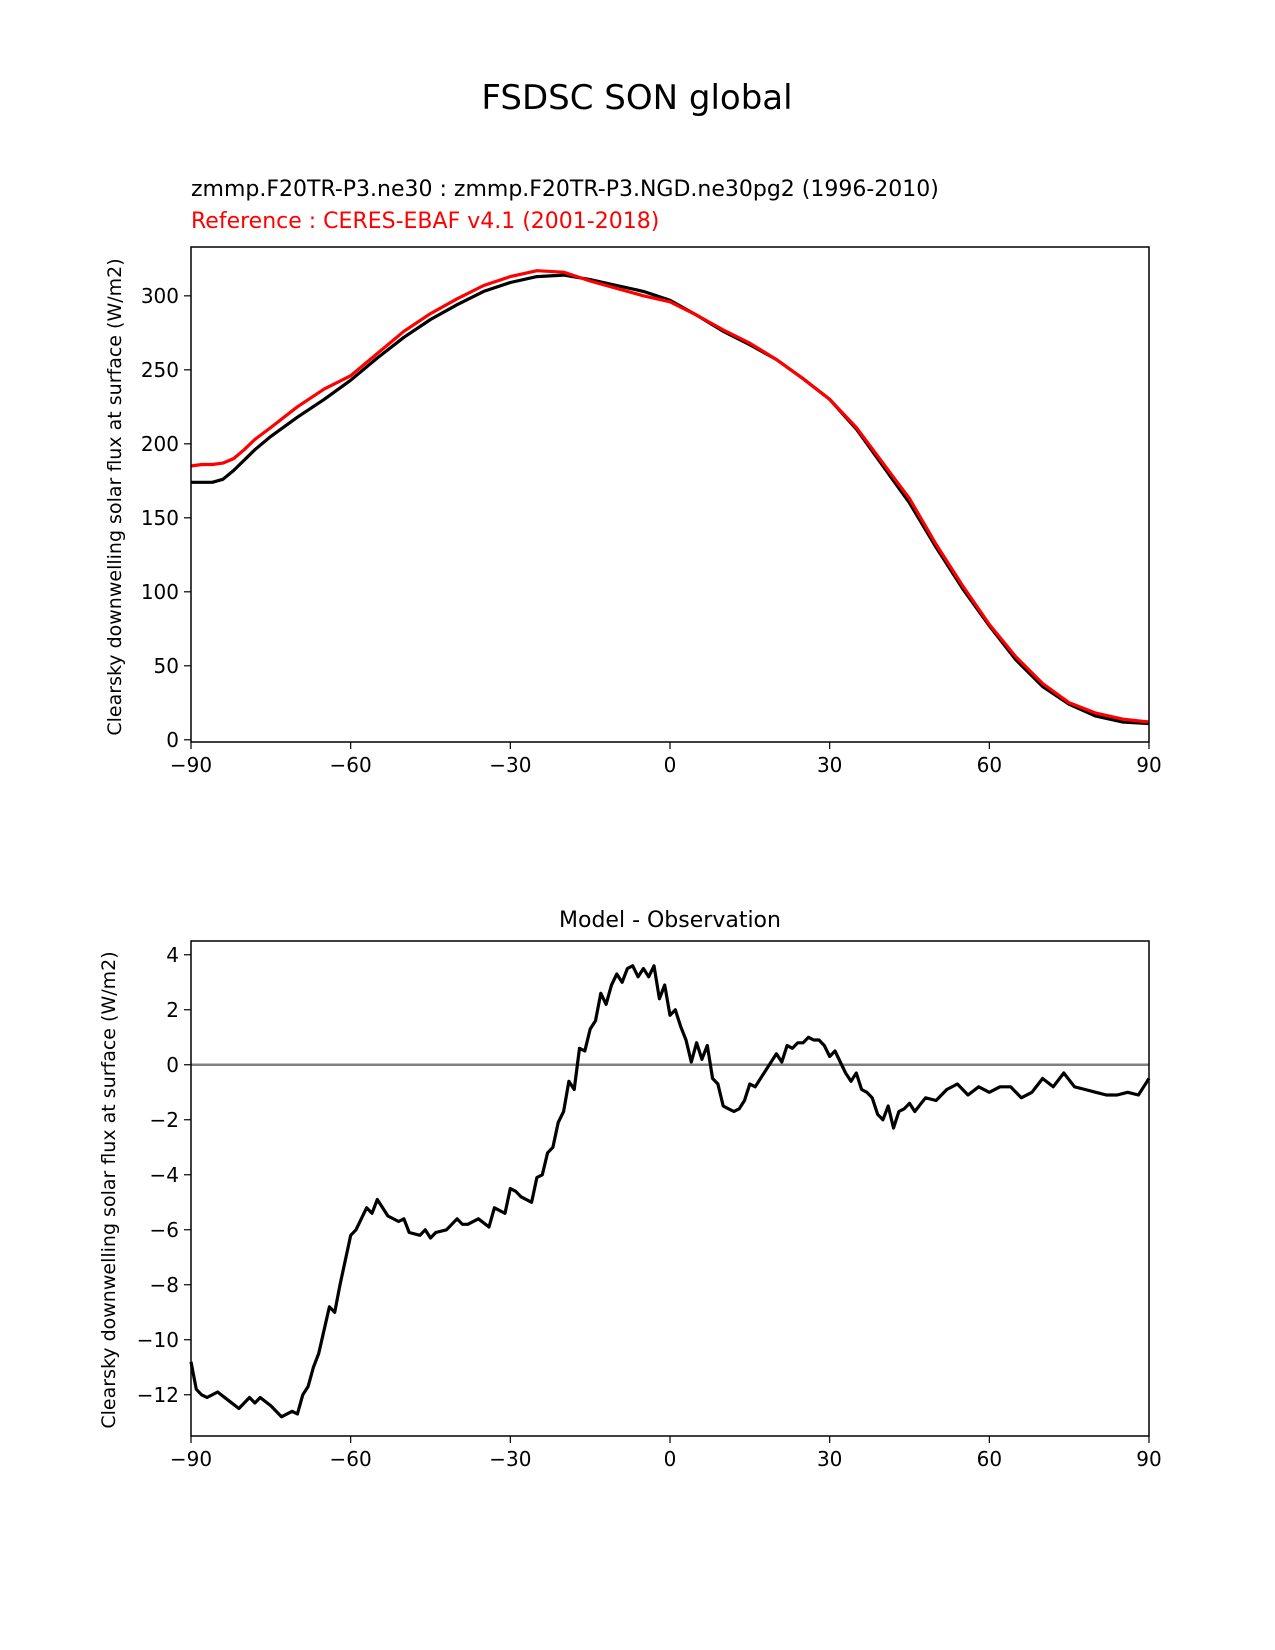 The width and height of the screenshot is (1275, 1650). What do you see at coordinates (172, 1010) in the screenshot?
I see `bottom-ytick-label: 2` at bounding box center [172, 1010].